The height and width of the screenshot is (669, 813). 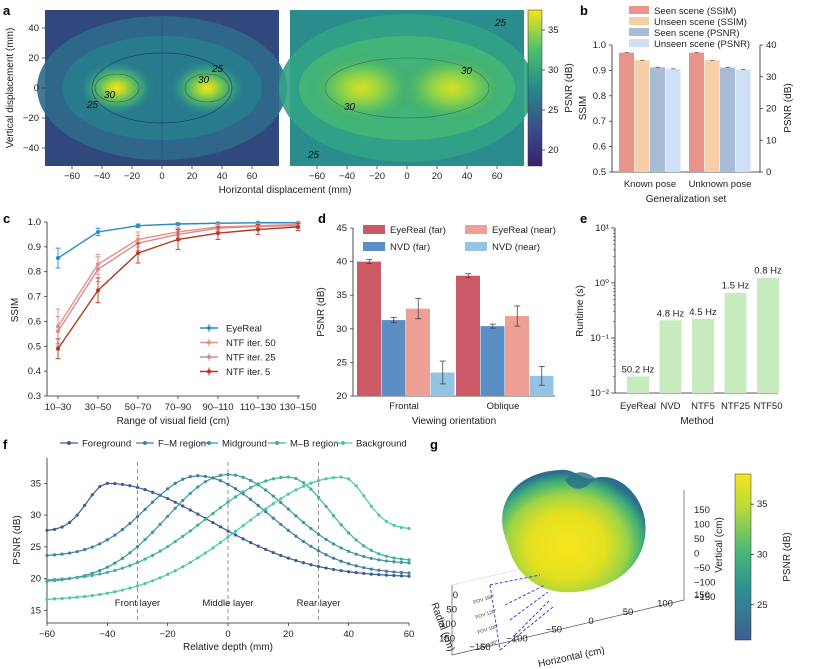 What do you see at coordinates (650, 184) in the screenshot?
I see `category-label: Known pose` at bounding box center [650, 184].